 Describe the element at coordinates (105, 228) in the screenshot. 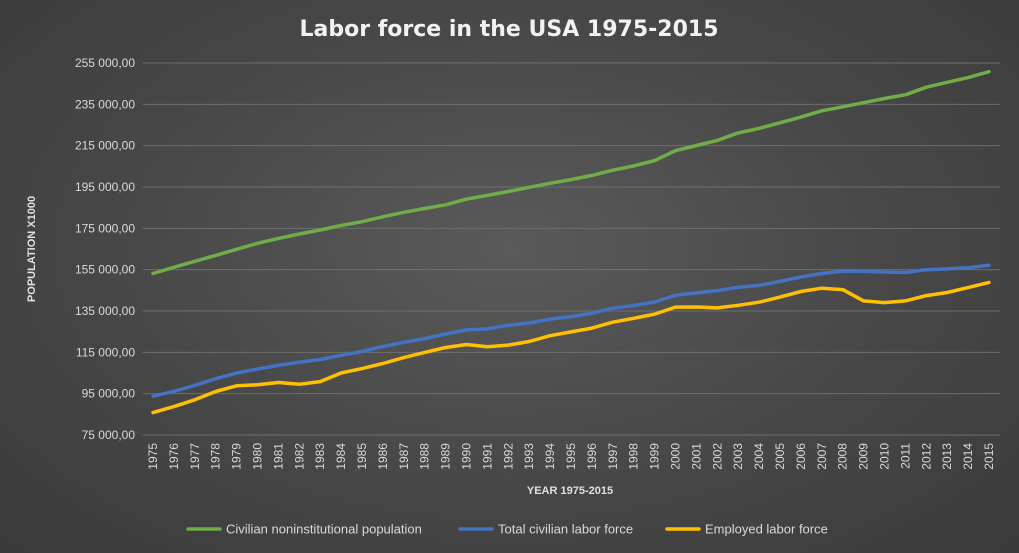

I see `y-tick-label: 175 000,00` at that location.